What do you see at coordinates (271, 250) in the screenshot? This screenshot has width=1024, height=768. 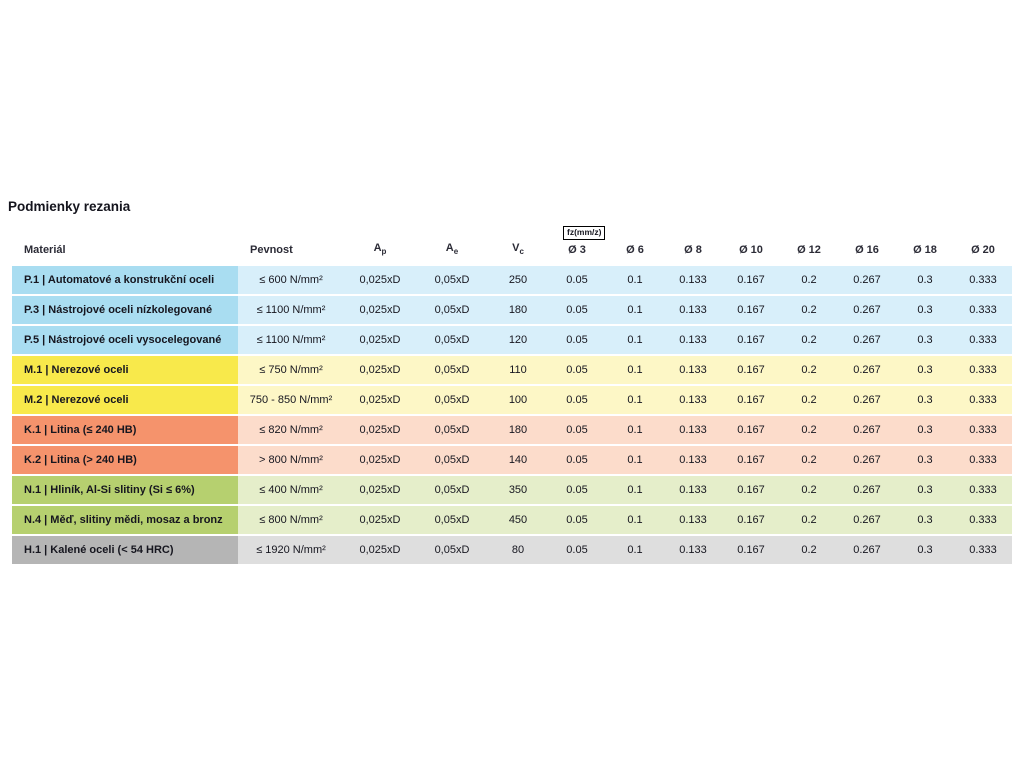 I see `header-pevnost: Pevnost` at bounding box center [271, 250].